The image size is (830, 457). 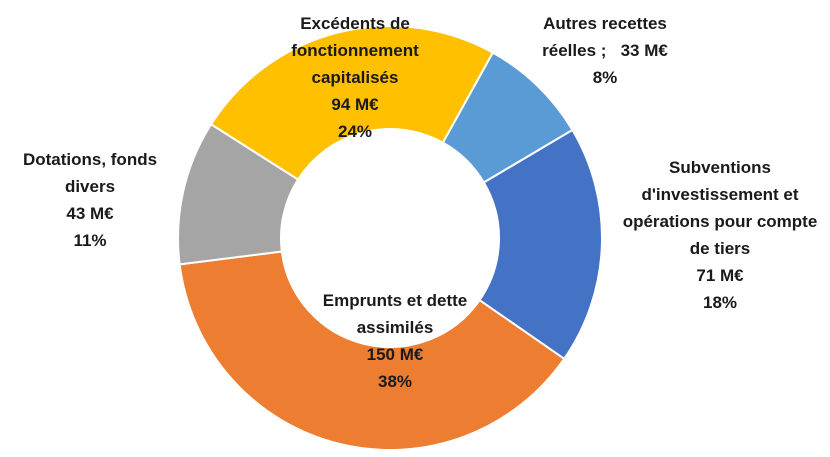 I want to click on percent-label: 18%, so click(x=720, y=302).